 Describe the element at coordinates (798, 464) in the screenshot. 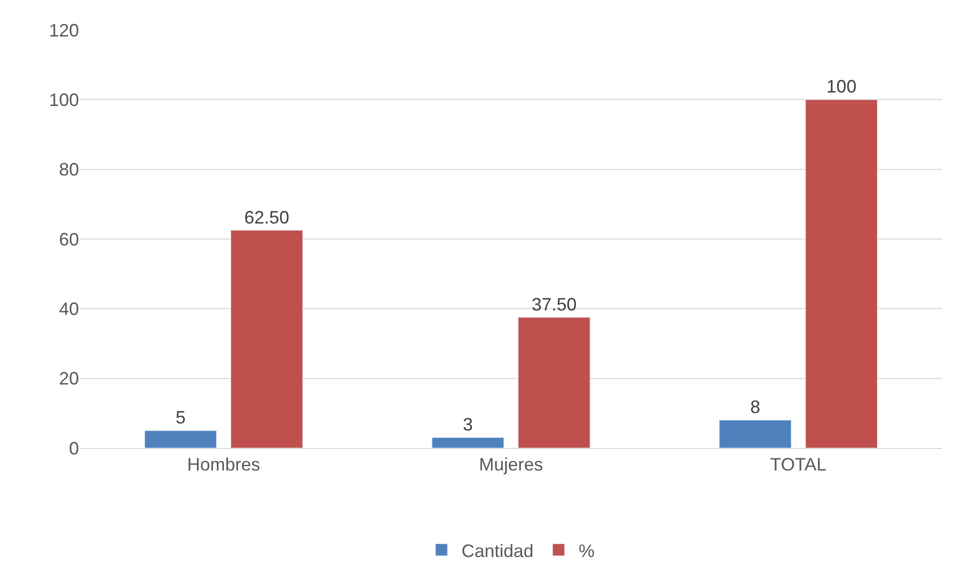

I see `x-tick-label: TOTAL` at that location.